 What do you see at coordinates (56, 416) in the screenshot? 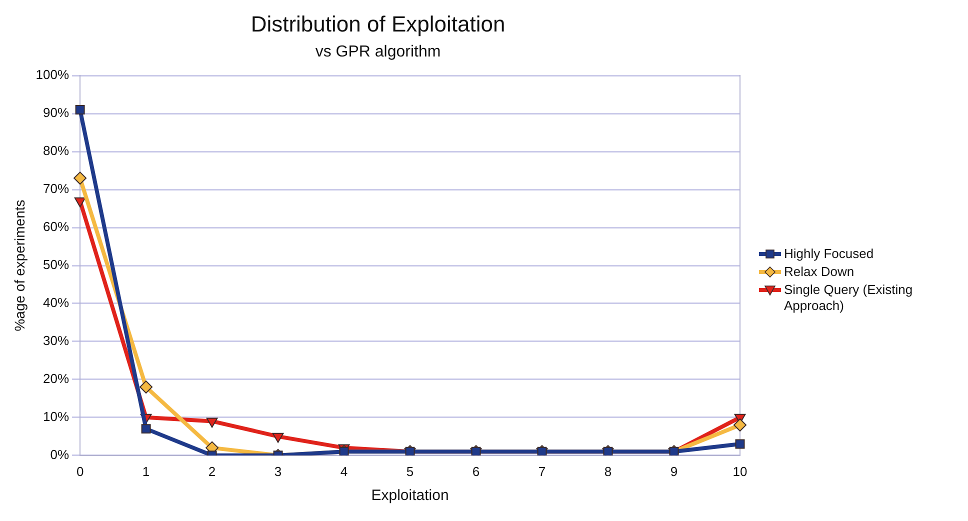
I see `y-tick-label: 10%` at bounding box center [56, 416].